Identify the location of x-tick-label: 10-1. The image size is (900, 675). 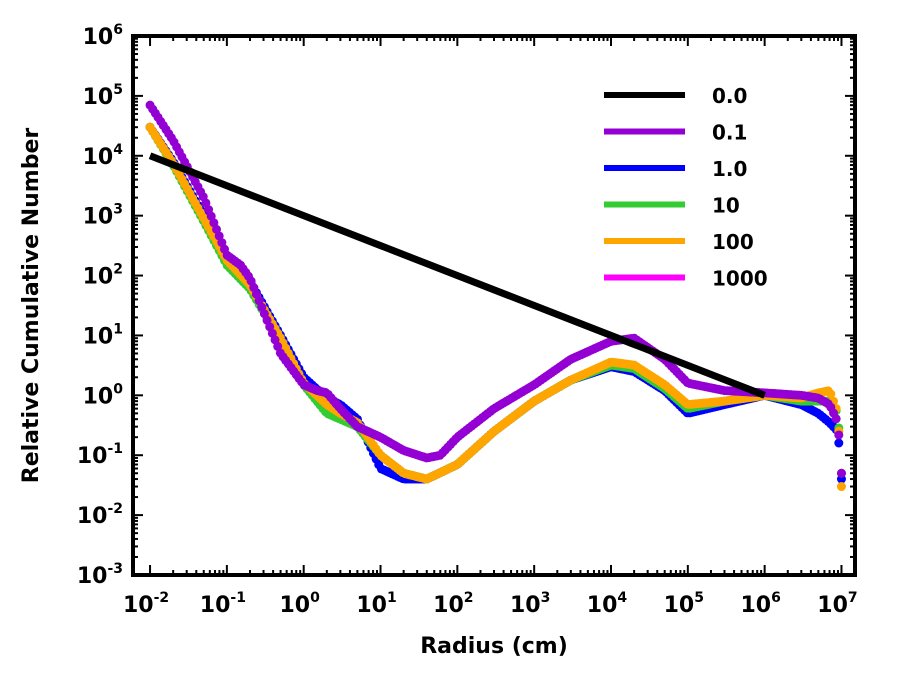
(223, 604).